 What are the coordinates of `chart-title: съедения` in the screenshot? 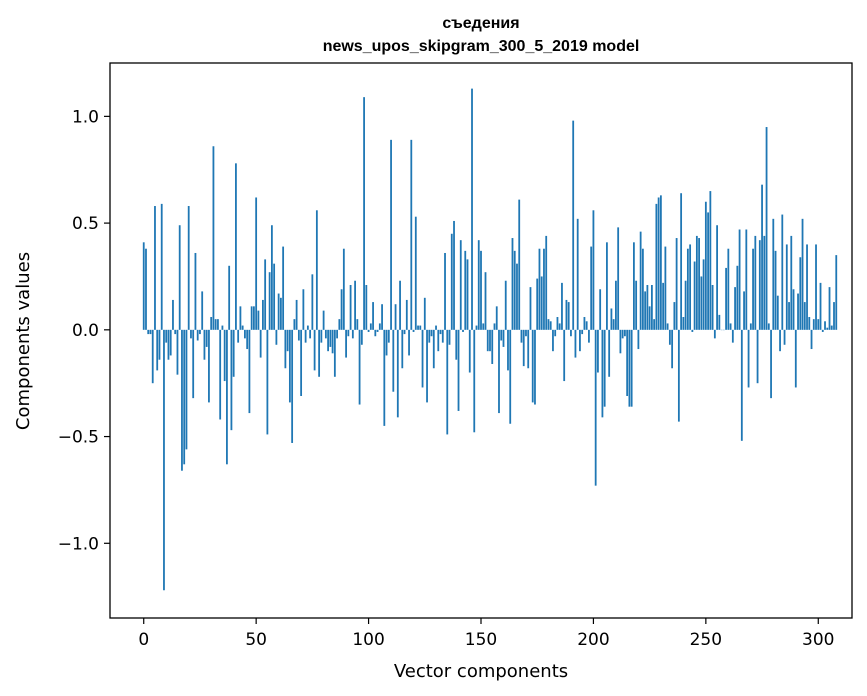 It's located at (480, 23).